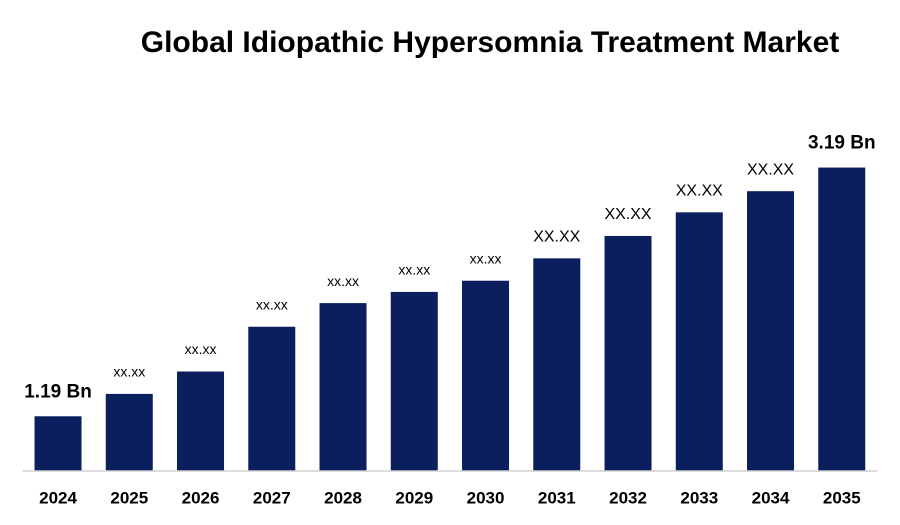 The height and width of the screenshot is (525, 900). What do you see at coordinates (842, 497) in the screenshot?
I see `x-tick-label: 2035` at bounding box center [842, 497].